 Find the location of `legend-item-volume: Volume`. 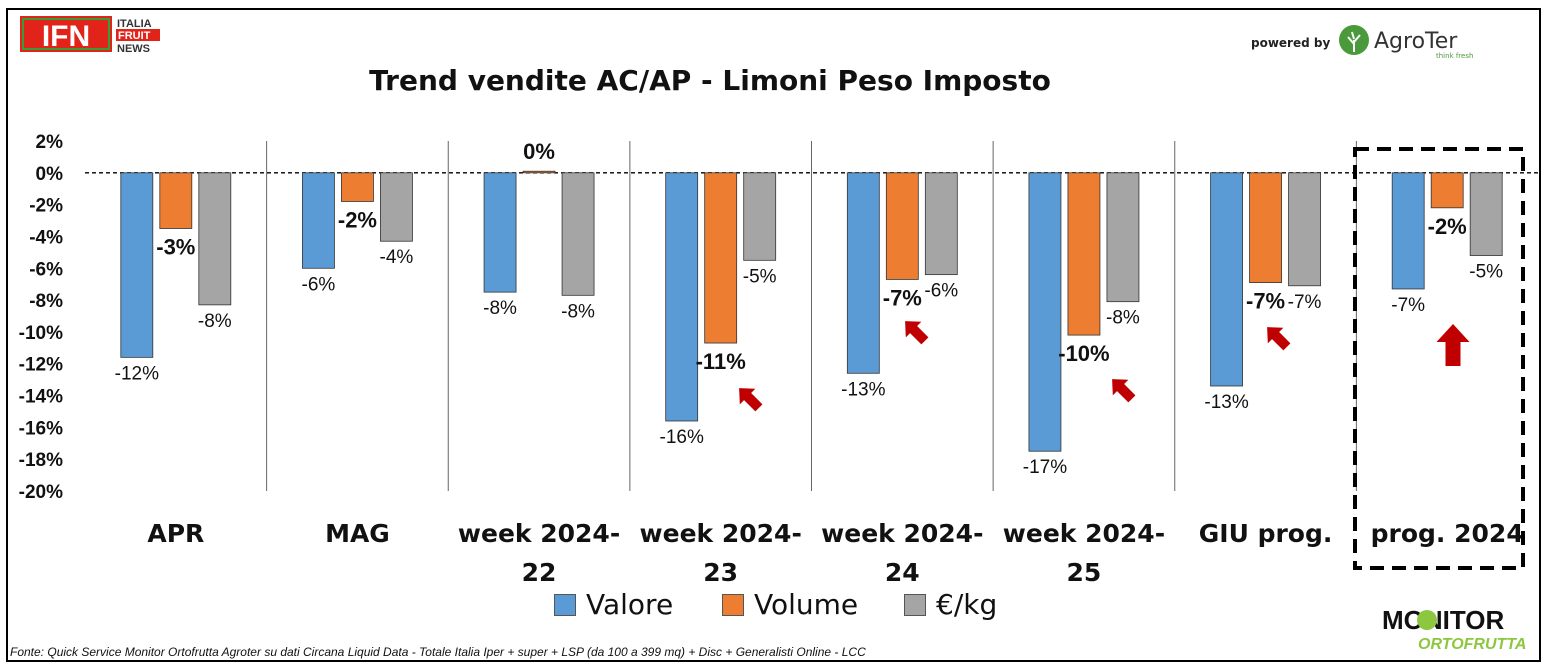

legend-item-volume: Volume is located at coordinates (790, 604).